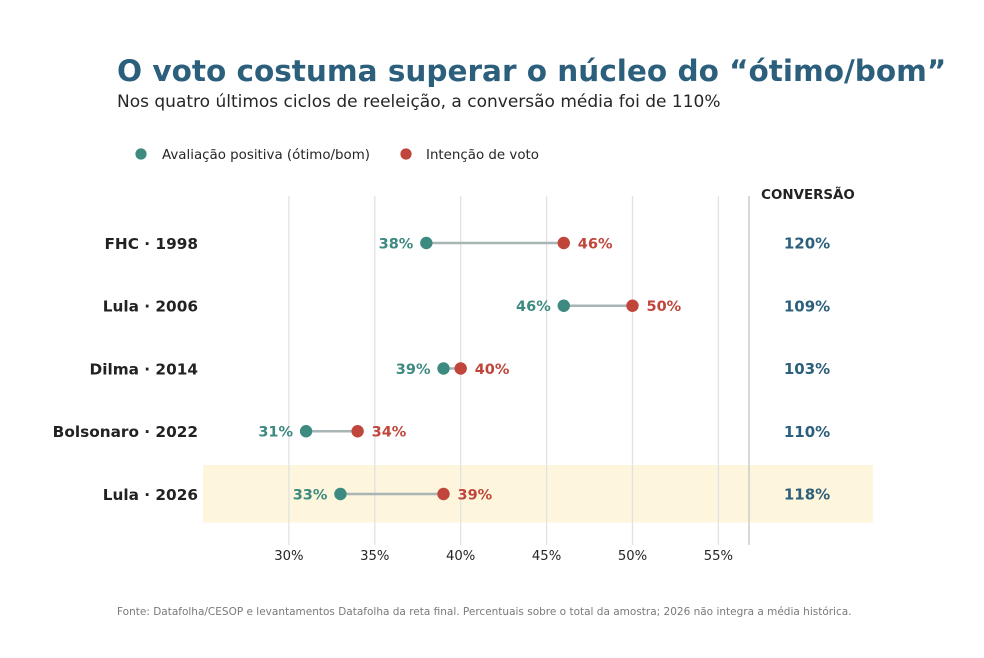 This screenshot has width=984, height=658. What do you see at coordinates (663, 307) in the screenshot?
I see `vote-value-label: 50%` at bounding box center [663, 307].